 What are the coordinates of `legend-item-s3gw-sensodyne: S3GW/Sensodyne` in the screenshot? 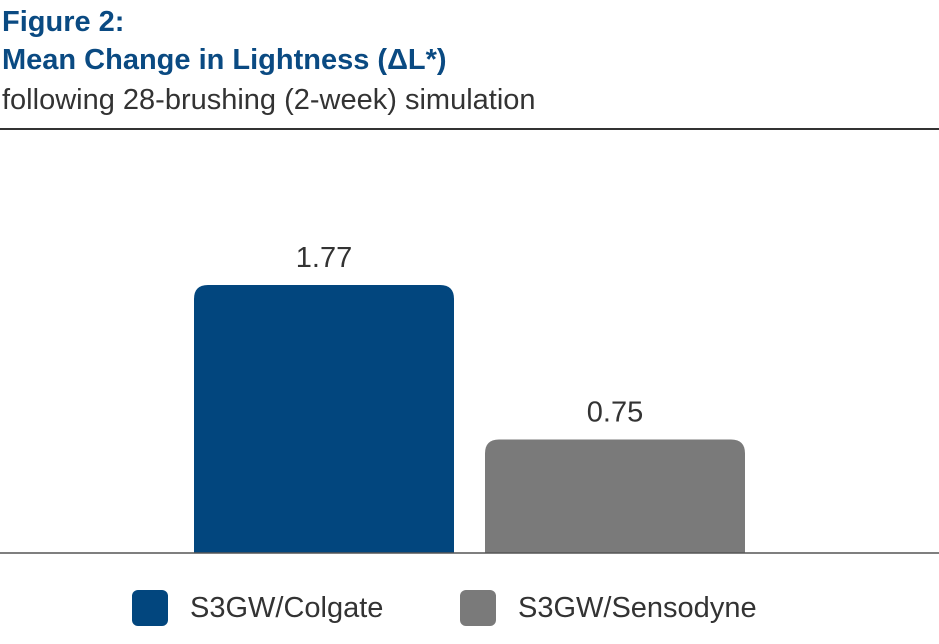 It's located at (608, 608).